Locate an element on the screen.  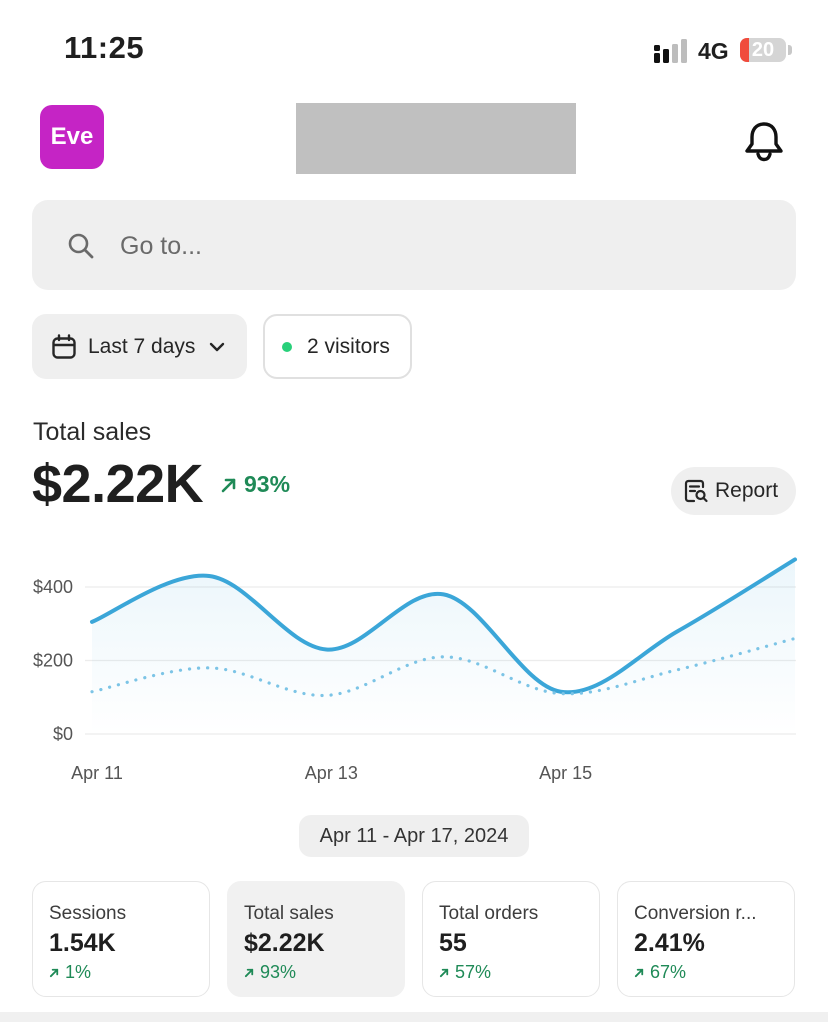
metric-change: 57% is located at coordinates (465, 972).